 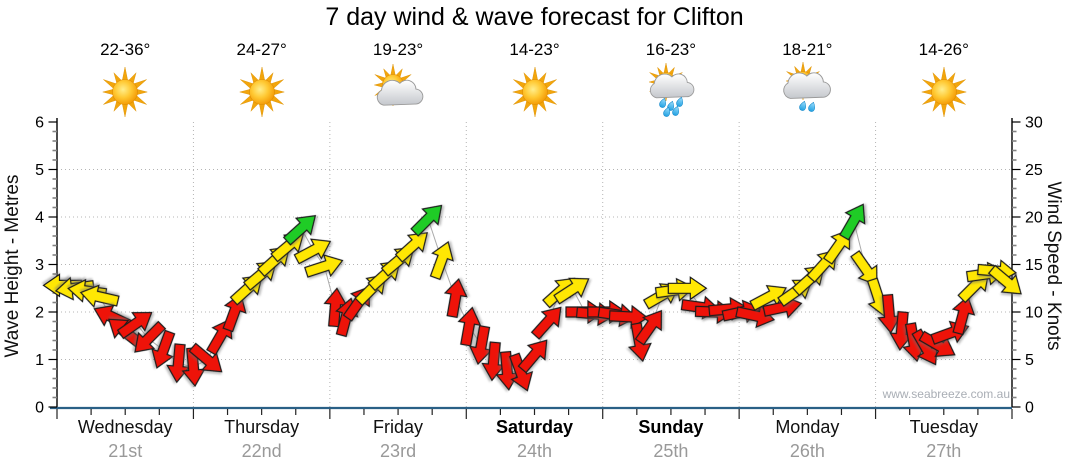 What do you see at coordinates (807, 451) in the screenshot?
I see `day-date-label: 26th` at bounding box center [807, 451].